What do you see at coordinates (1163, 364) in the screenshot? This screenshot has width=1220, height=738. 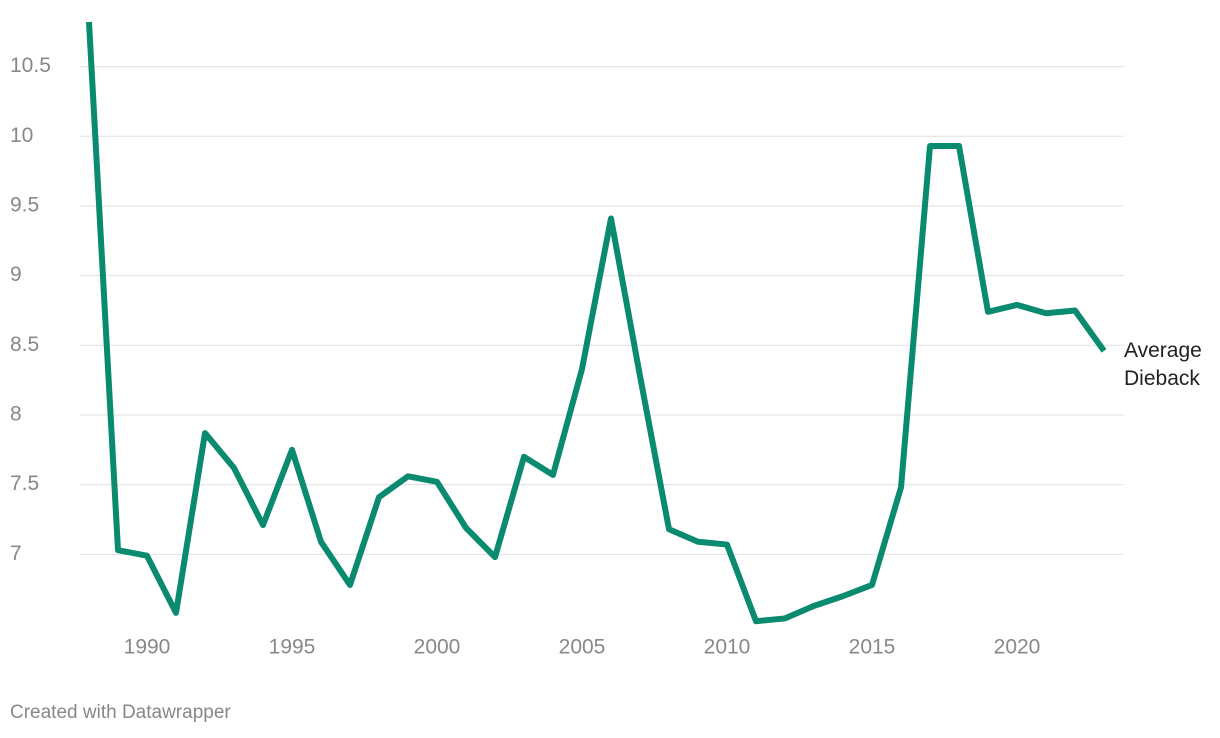 I see `series-label: Average Dieback` at bounding box center [1163, 364].